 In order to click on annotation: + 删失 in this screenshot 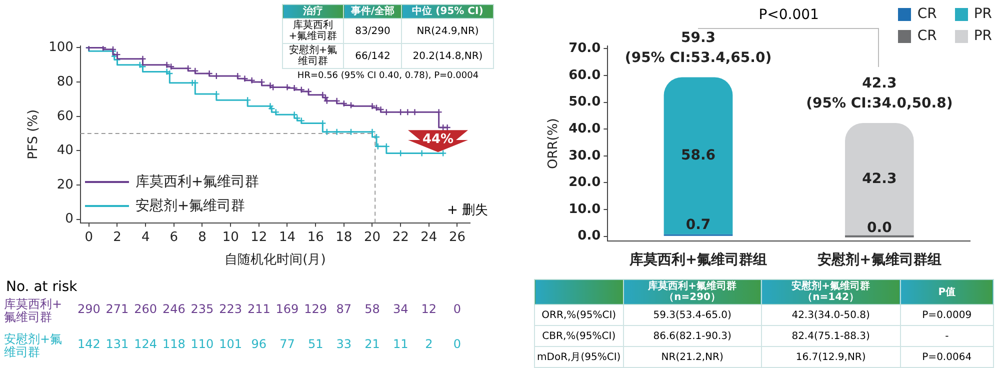, I will do `click(467, 210)`.